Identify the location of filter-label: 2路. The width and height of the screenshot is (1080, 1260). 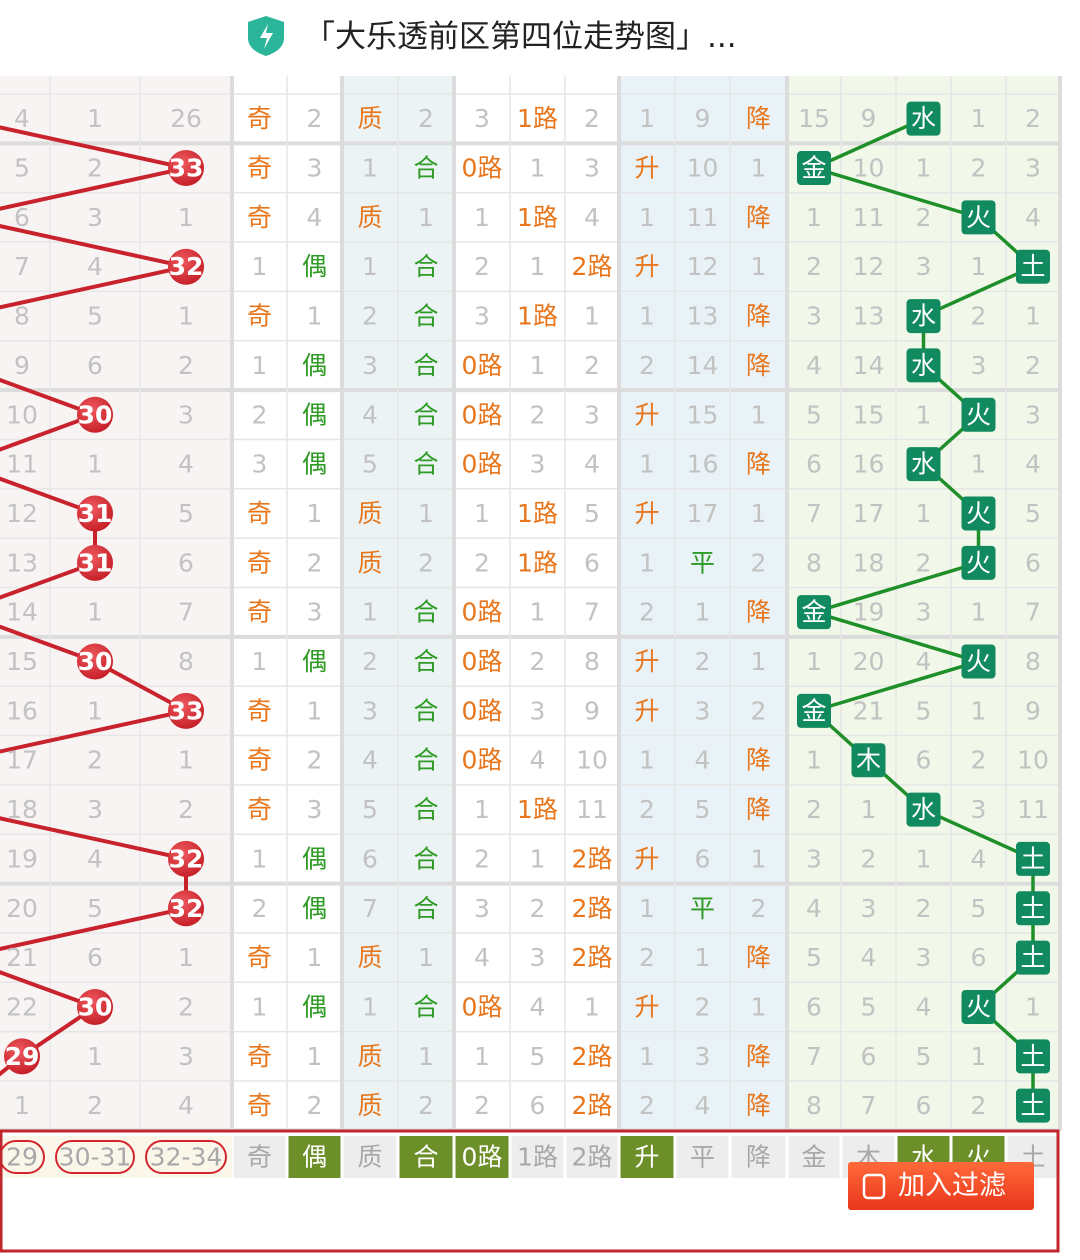
(592, 1157).